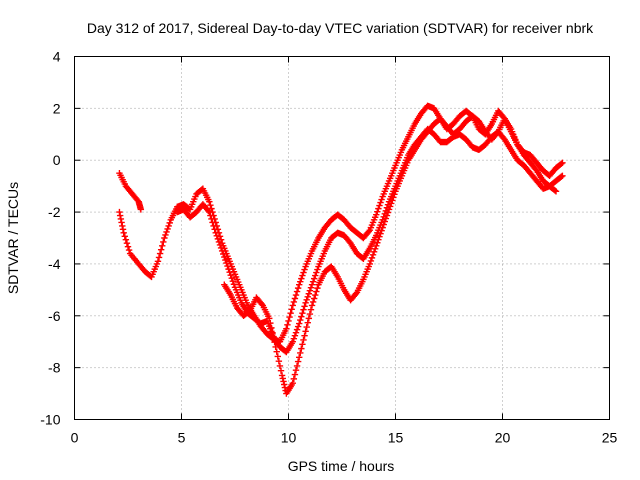 This screenshot has height=480, width=640. Describe the element at coordinates (396, 438) in the screenshot. I see `x-tick-label: 15` at that location.